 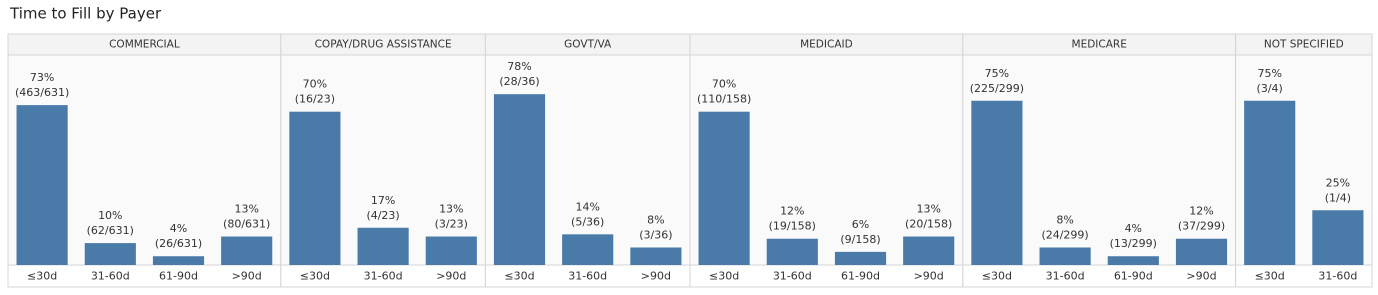 I want to click on panel-title: COPAY/DRUG ASSISTANCE, so click(x=383, y=45).